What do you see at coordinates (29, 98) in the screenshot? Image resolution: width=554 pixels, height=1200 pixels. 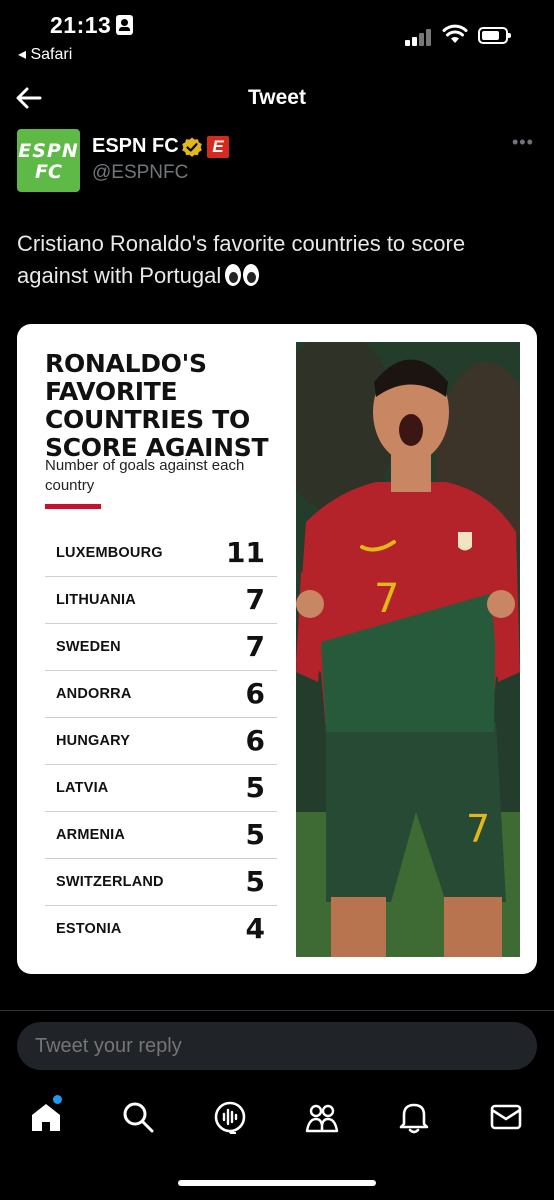 I see `back-arrow-icon` at bounding box center [29, 98].